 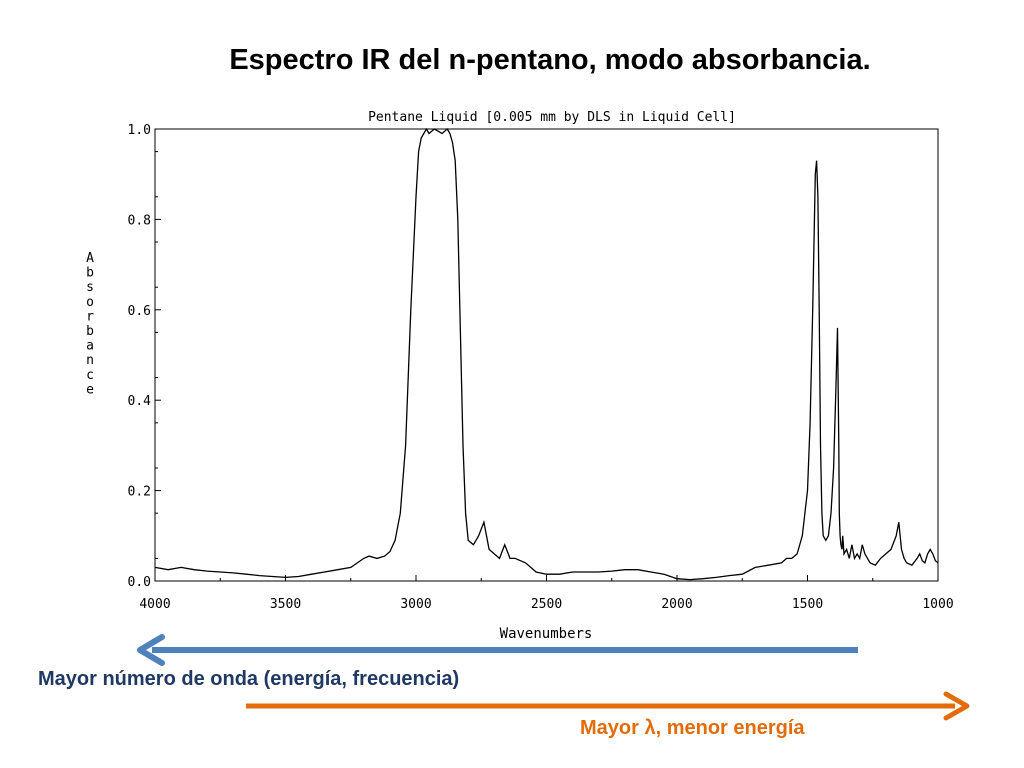 I want to click on x-tick-label: 2500, so click(x=546, y=604).